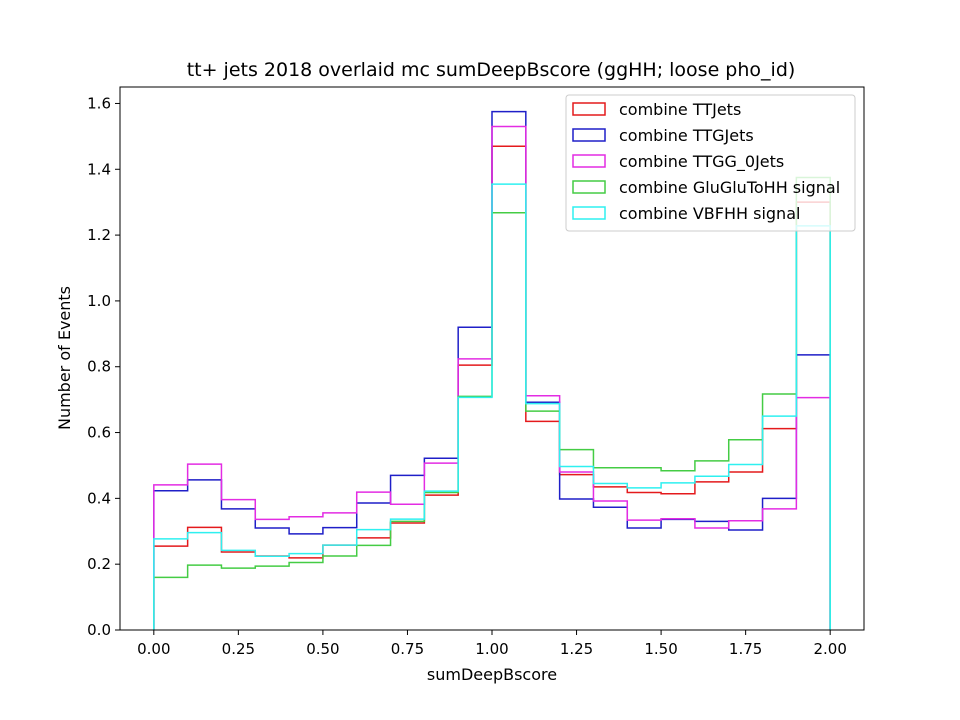  What do you see at coordinates (322, 649) in the screenshot?
I see `x-tick-label: 0.50` at bounding box center [322, 649].